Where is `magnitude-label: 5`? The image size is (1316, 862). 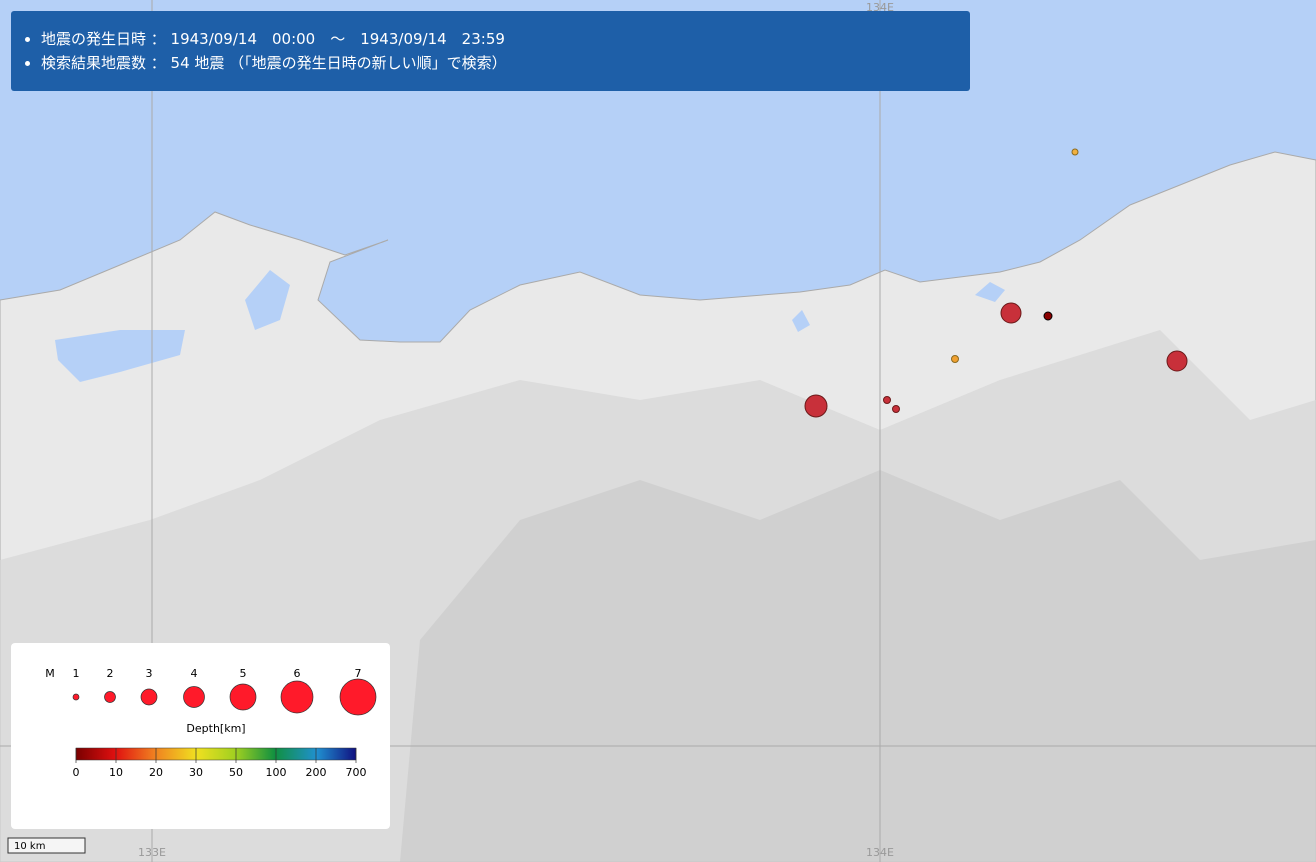 magnitude-label: 5 is located at coordinates (243, 673).